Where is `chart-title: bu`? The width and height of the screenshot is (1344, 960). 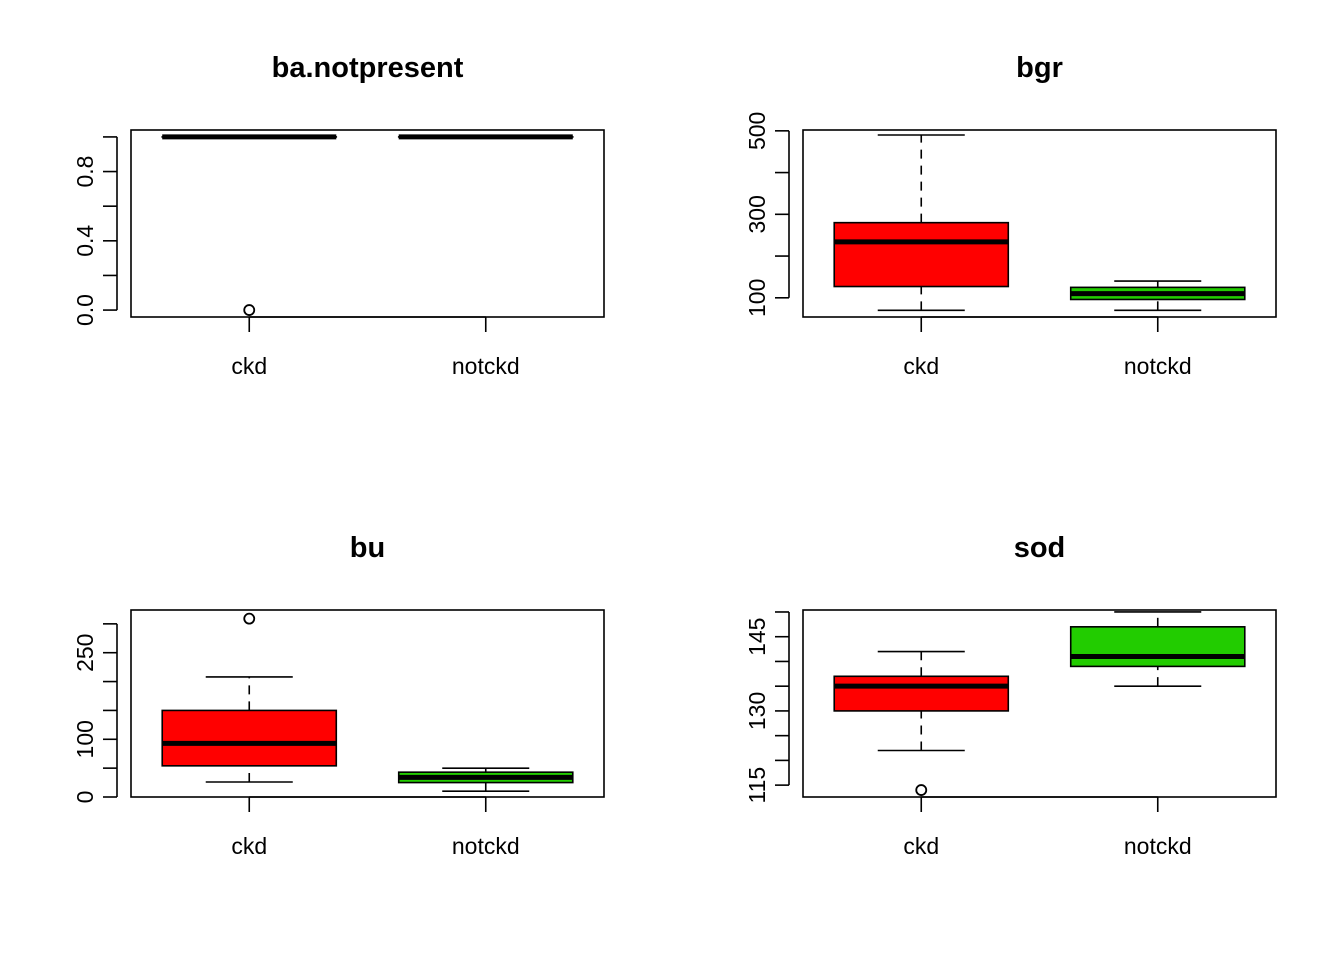
chart-title: bu is located at coordinates (367, 548).